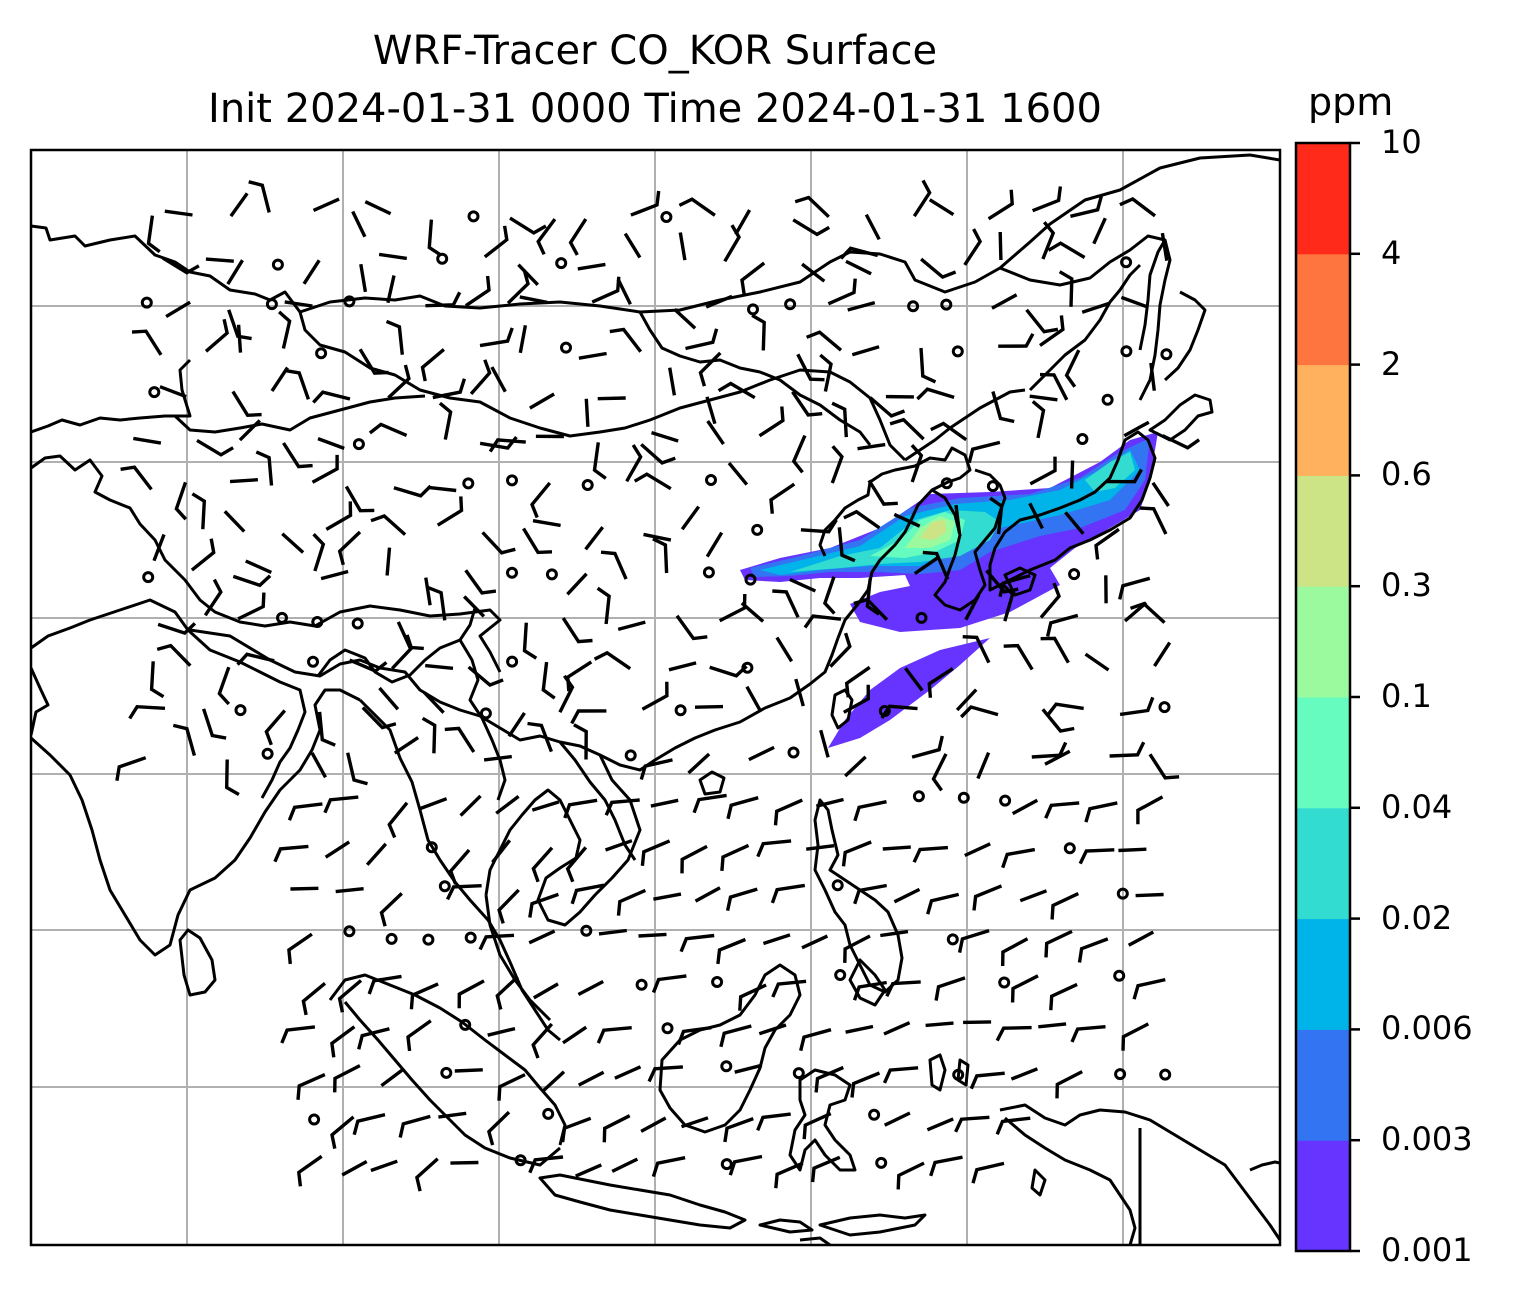 The width and height of the screenshot is (1528, 1306). Describe the element at coordinates (1406, 585) in the screenshot. I see `colorbar-tick-label: 0.3` at that location.